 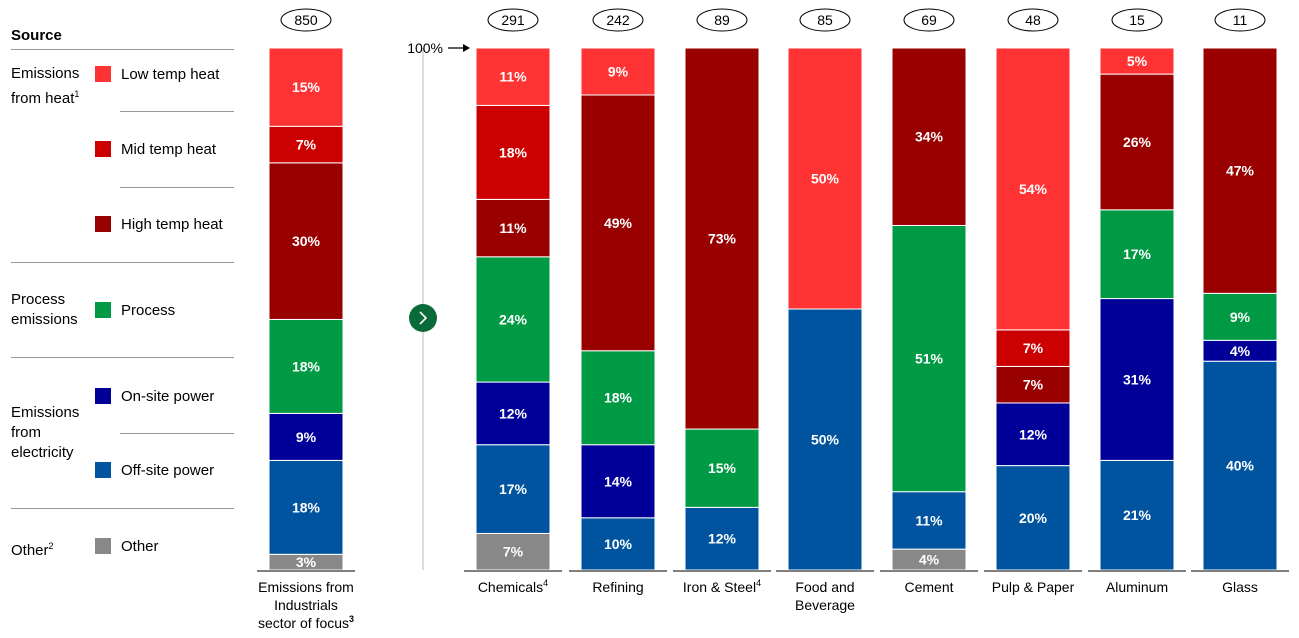 What do you see at coordinates (103, 224) in the screenshot?
I see `high-temp-heat-swatch` at bounding box center [103, 224].